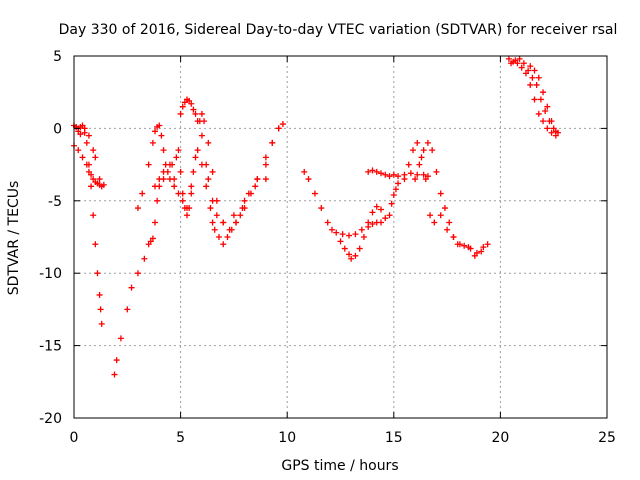 The height and width of the screenshot is (480, 640). I want to click on y-tick-labels: 5 0 -5 -10 -15 -20, so click(50, 238).